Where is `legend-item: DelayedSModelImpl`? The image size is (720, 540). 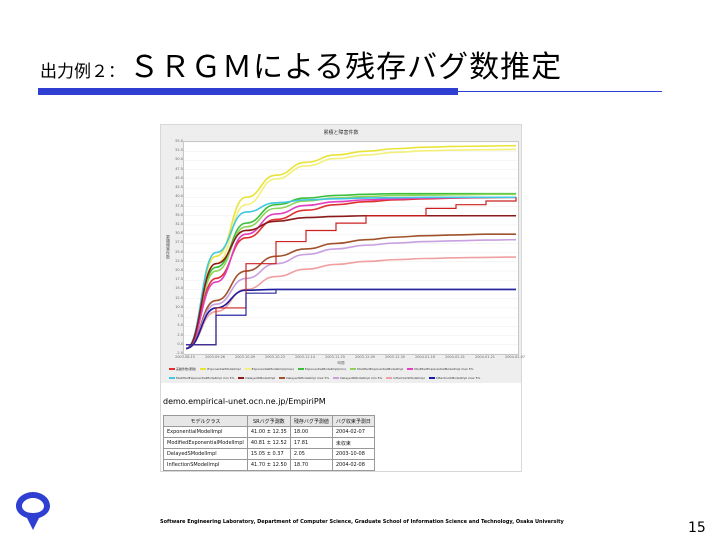
legend-item: DelayedSModelImpl is located at coordinates (256, 377).